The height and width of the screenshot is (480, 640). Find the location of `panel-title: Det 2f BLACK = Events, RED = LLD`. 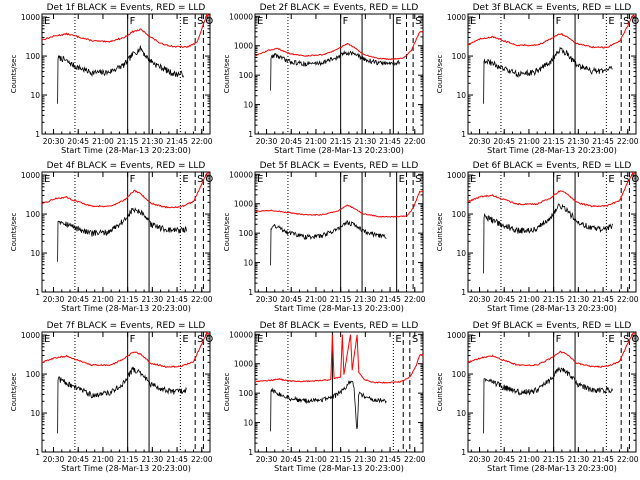

panel-title: Det 2f BLACK = Events, RED = LLD is located at coordinates (339, 8).